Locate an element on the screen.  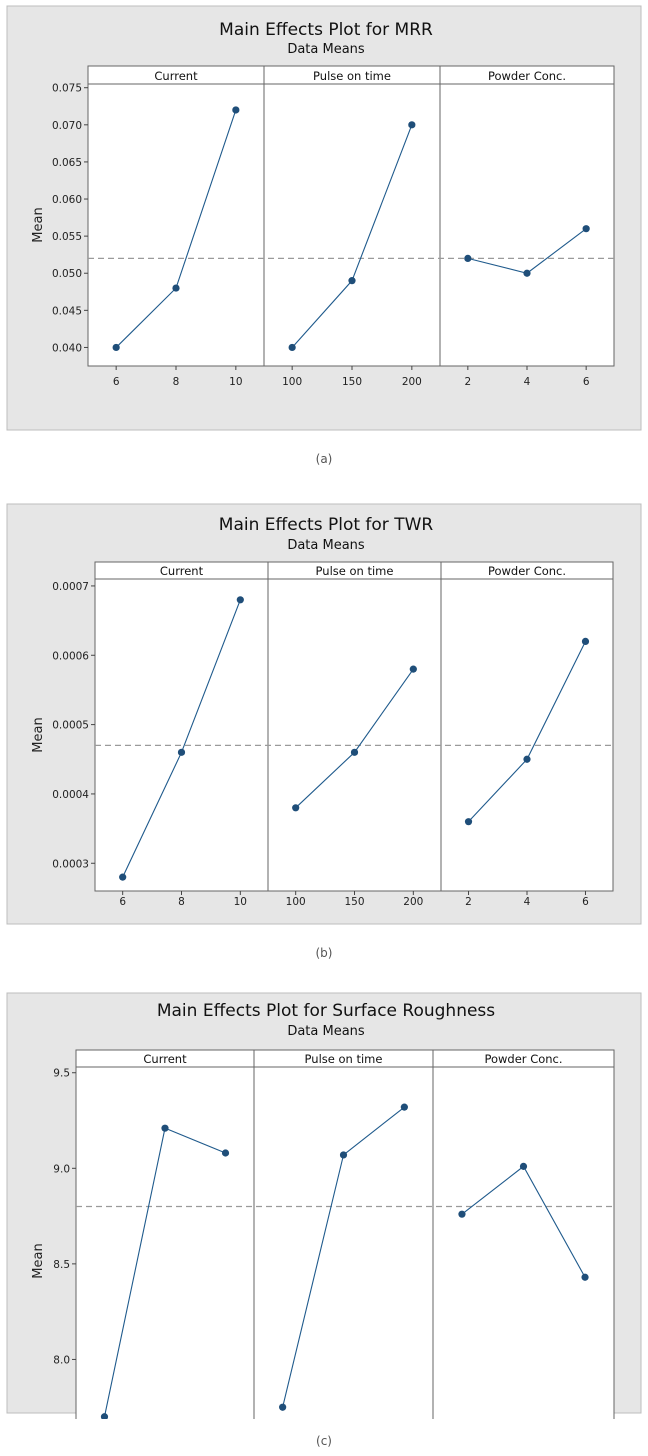
chart-title: Main Effects Plot for MRR is located at coordinates (326, 30).